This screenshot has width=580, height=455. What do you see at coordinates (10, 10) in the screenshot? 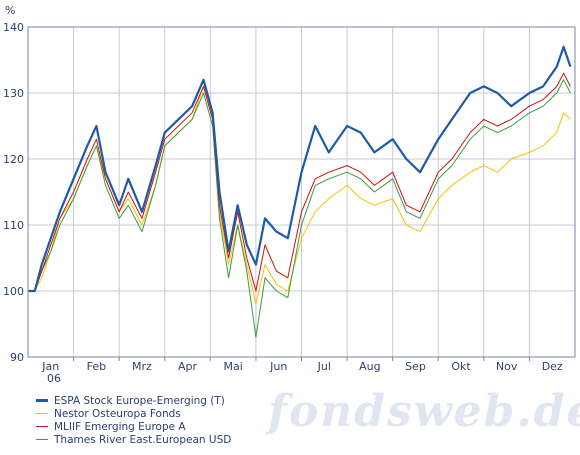
I see `y-axis-unit-label: %` at bounding box center [10, 10].